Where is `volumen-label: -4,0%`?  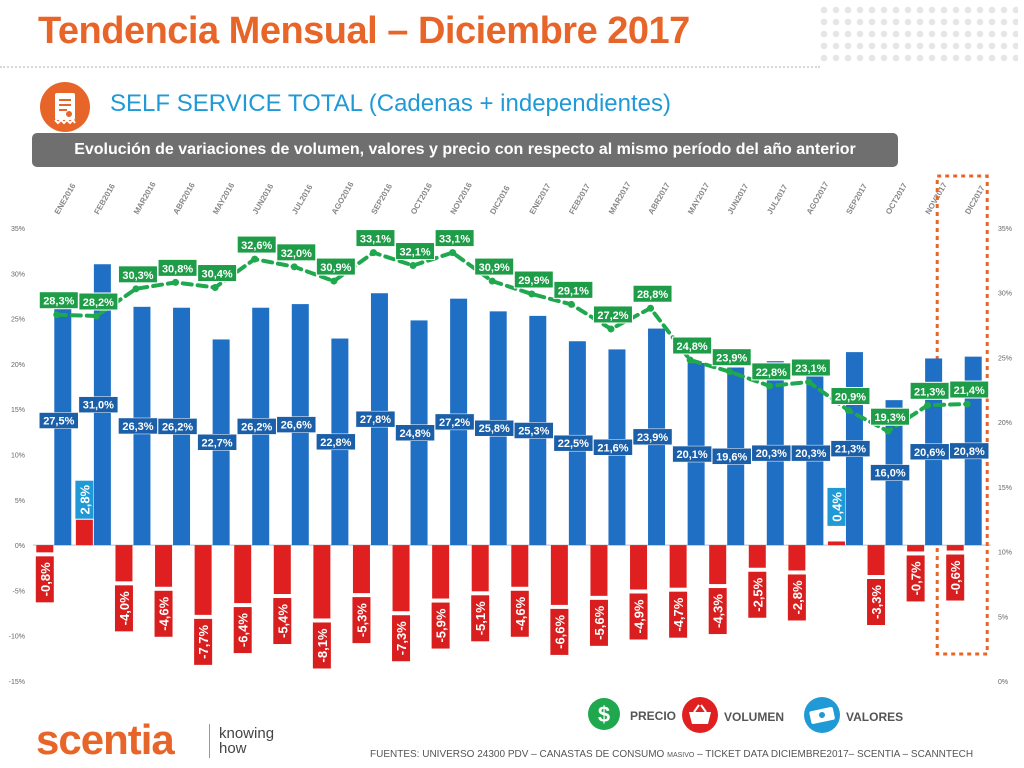
volumen-label: -4,0% is located at coordinates (123, 608).